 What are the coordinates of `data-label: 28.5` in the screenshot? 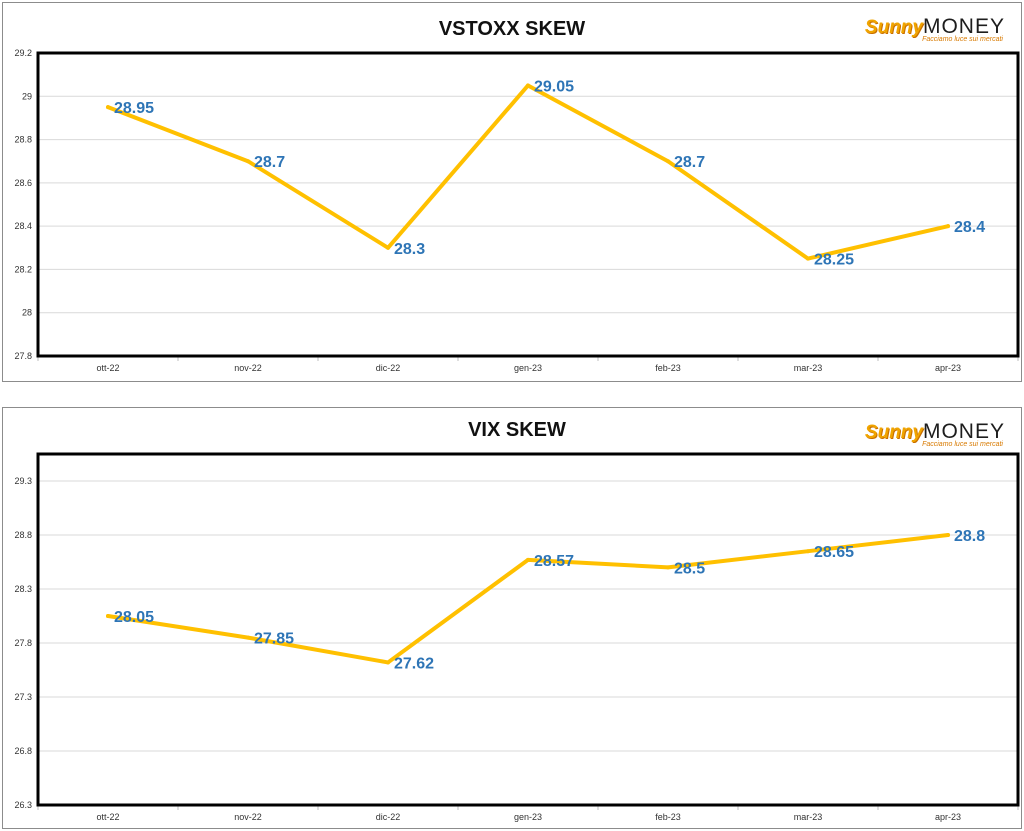 It's located at (689, 568).